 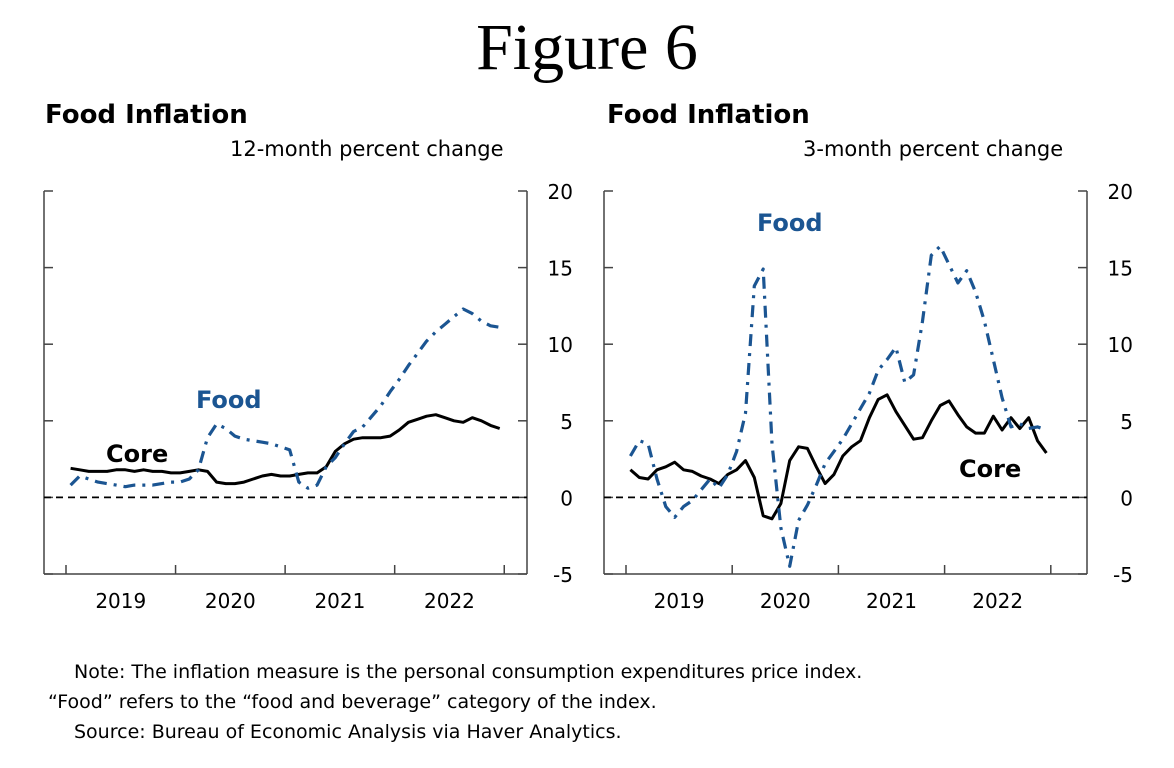 What do you see at coordinates (566, 422) in the screenshot?
I see `left-y-tick-label: 5` at bounding box center [566, 422].